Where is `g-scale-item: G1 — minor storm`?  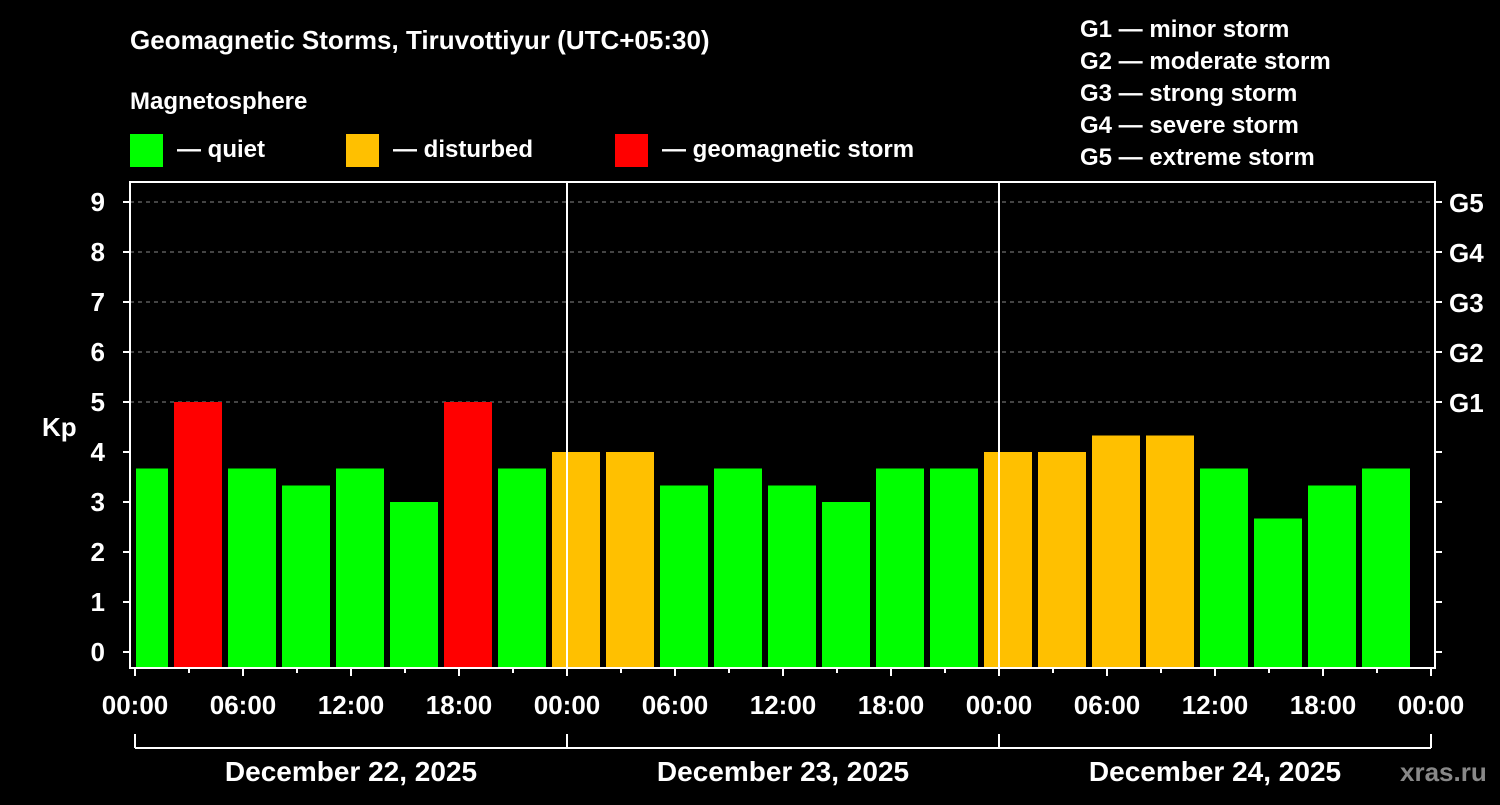 g-scale-item: G1 — minor storm is located at coordinates (1184, 29).